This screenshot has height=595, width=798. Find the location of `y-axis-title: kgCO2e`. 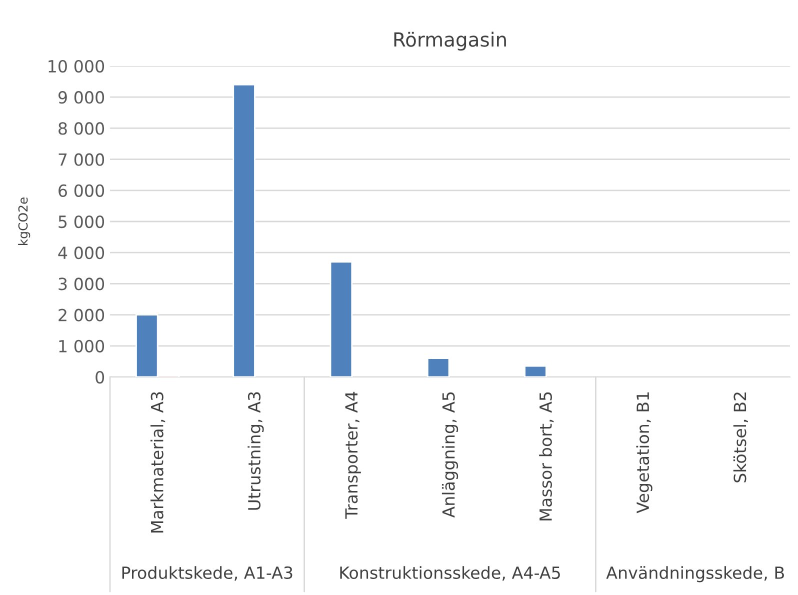

y-axis-title: kgCO2e is located at coordinates (24, 221).